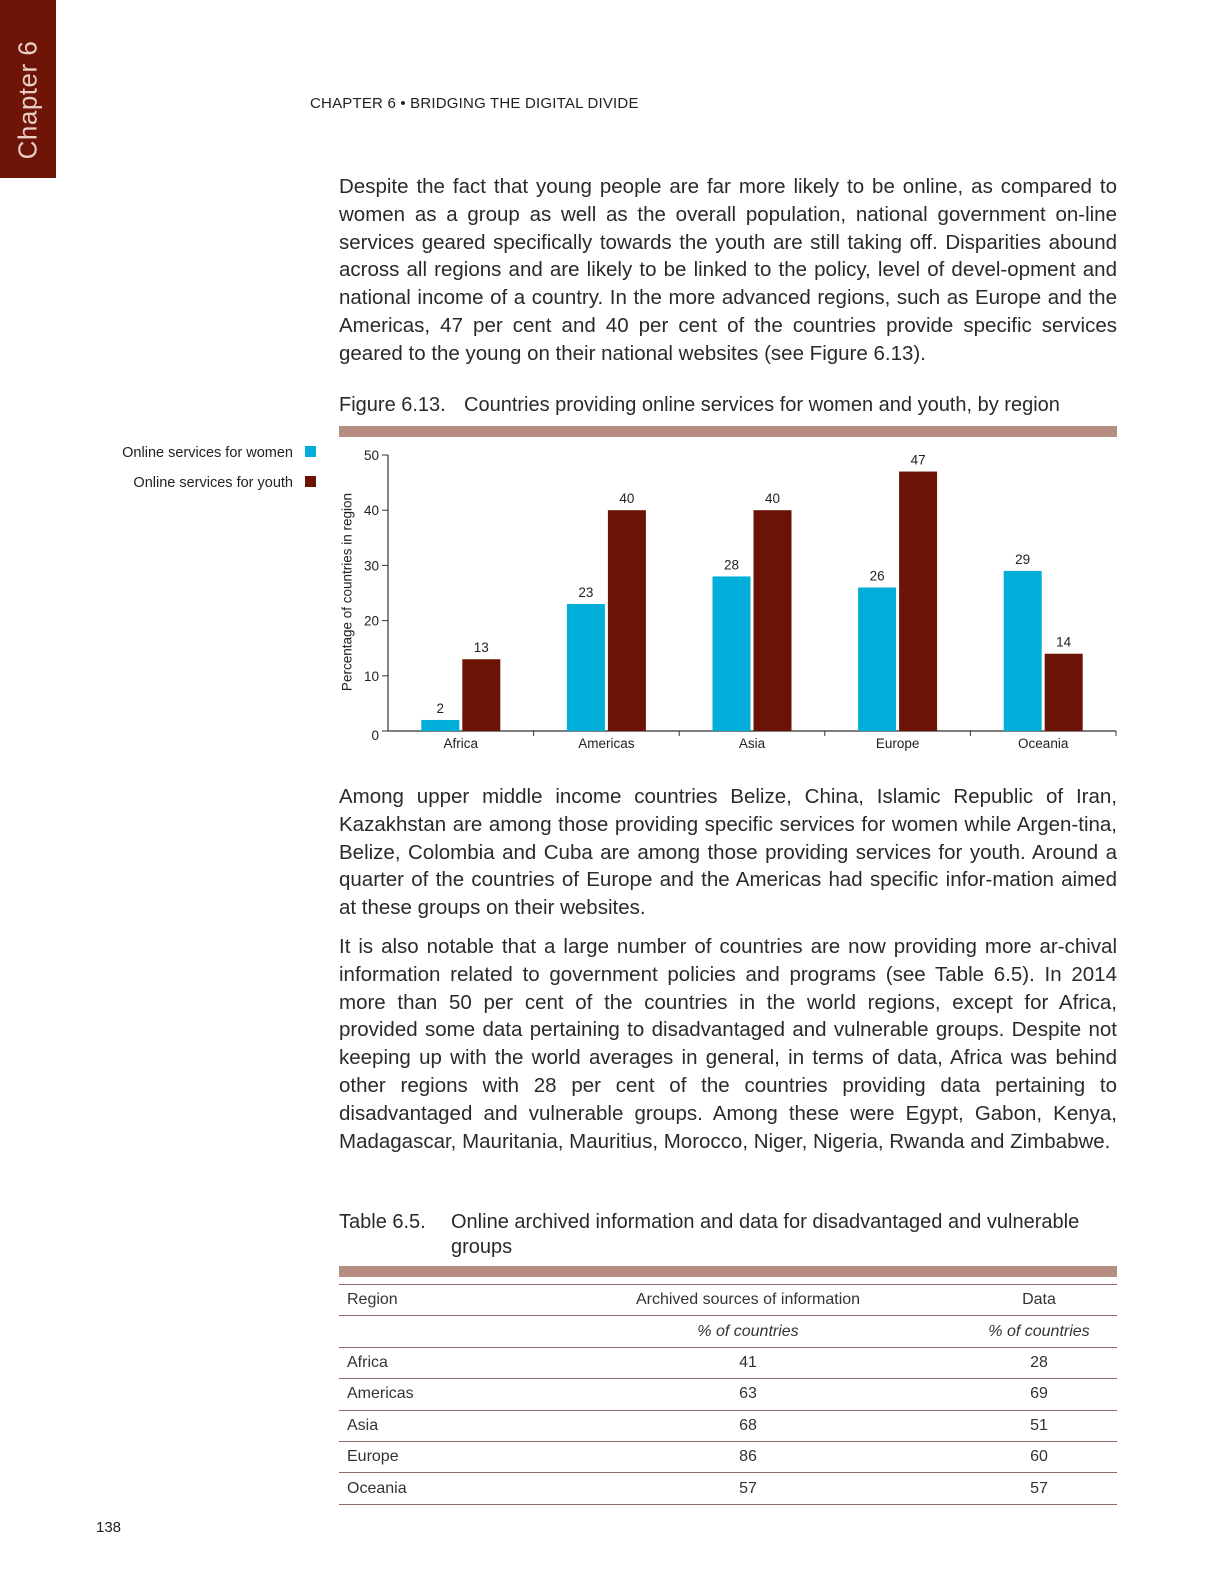 The image size is (1224, 1584). What do you see at coordinates (748, 1362) in the screenshot?
I see `archived-cell: 41` at bounding box center [748, 1362].